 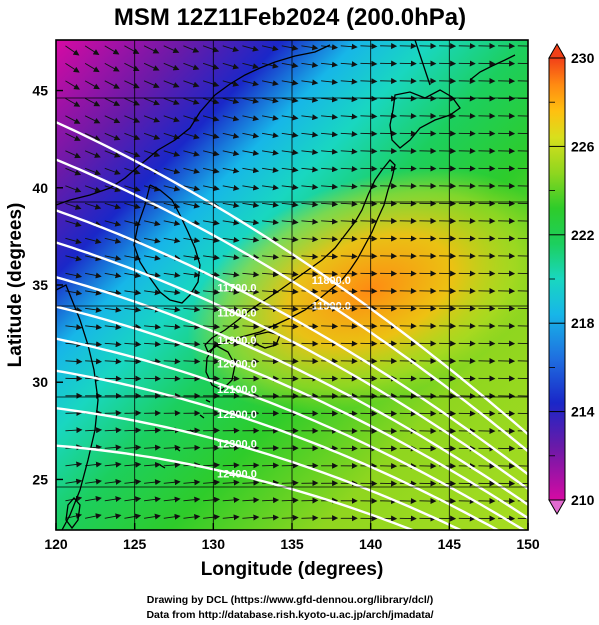 I want to click on contour-label: 12200.0, so click(x=237, y=415).